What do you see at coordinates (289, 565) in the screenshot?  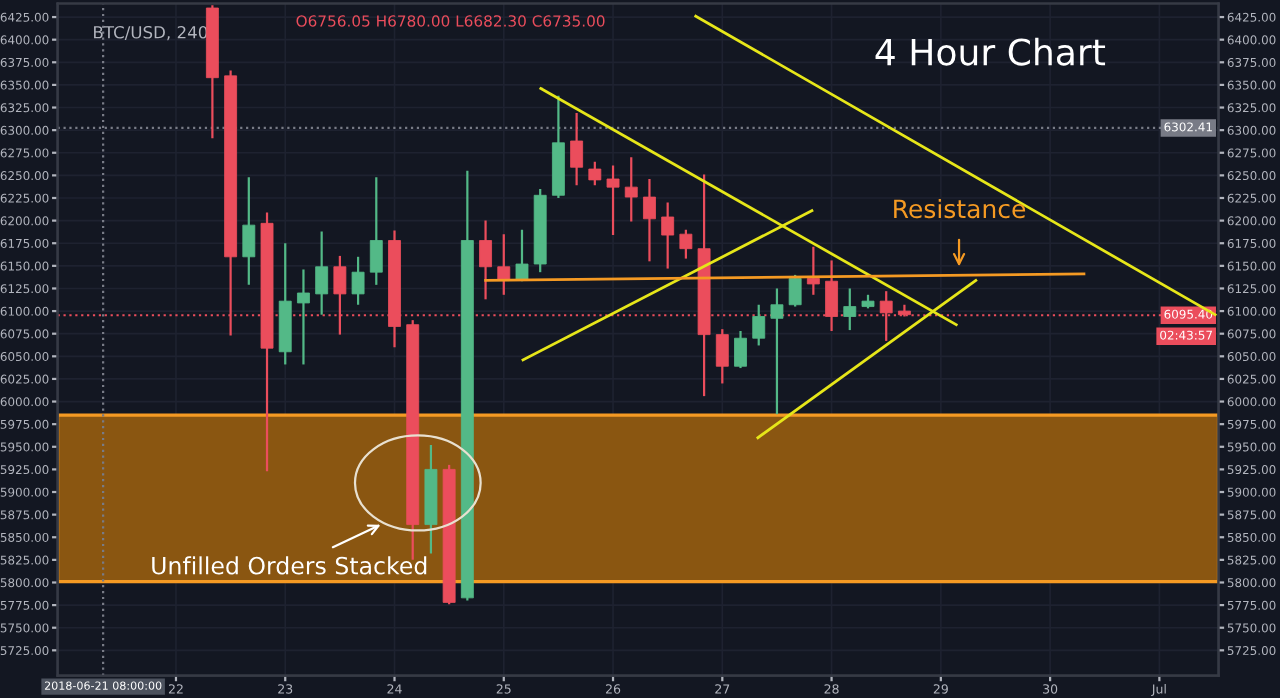 I see `annotation: Unfilled Orders Stacked` at bounding box center [289, 565].